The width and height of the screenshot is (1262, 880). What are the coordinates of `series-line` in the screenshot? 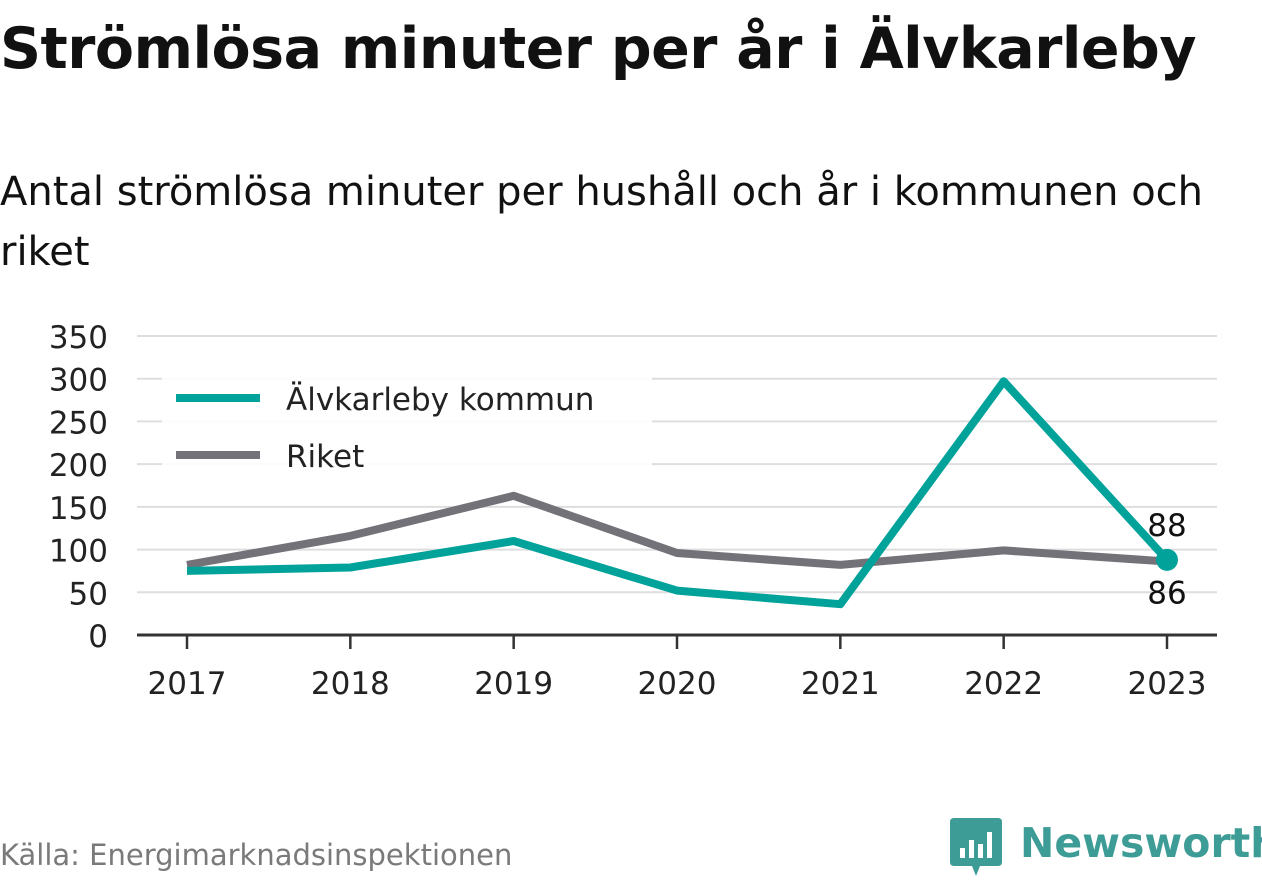 It's located at (677, 530).